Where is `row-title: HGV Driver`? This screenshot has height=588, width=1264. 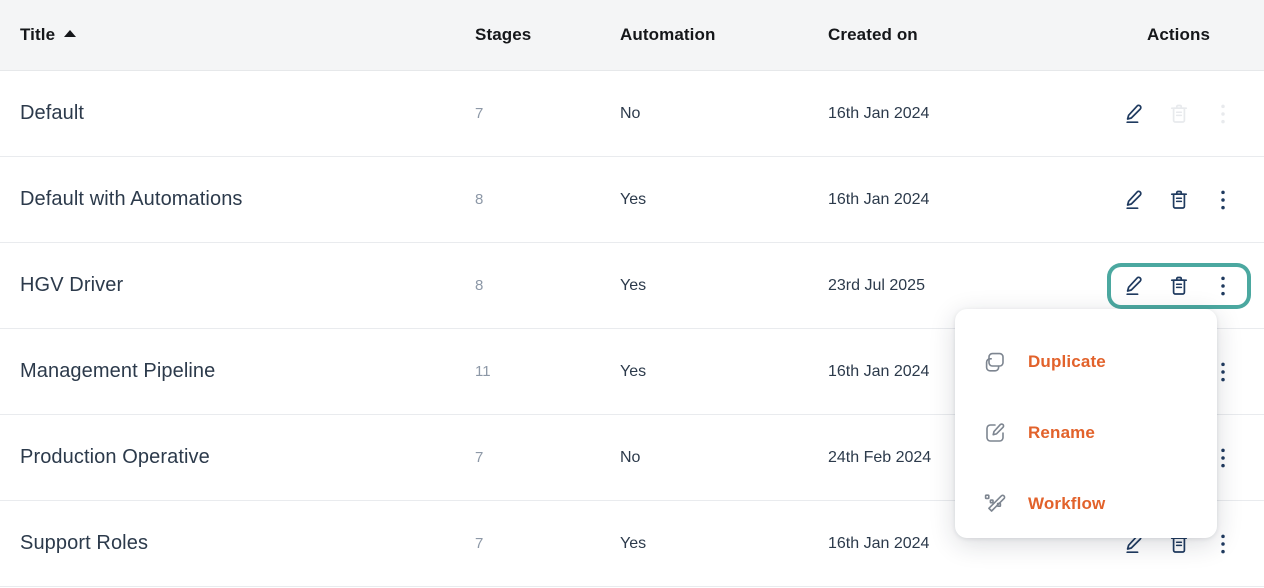
row-title: HGV Driver is located at coordinates (72, 285).